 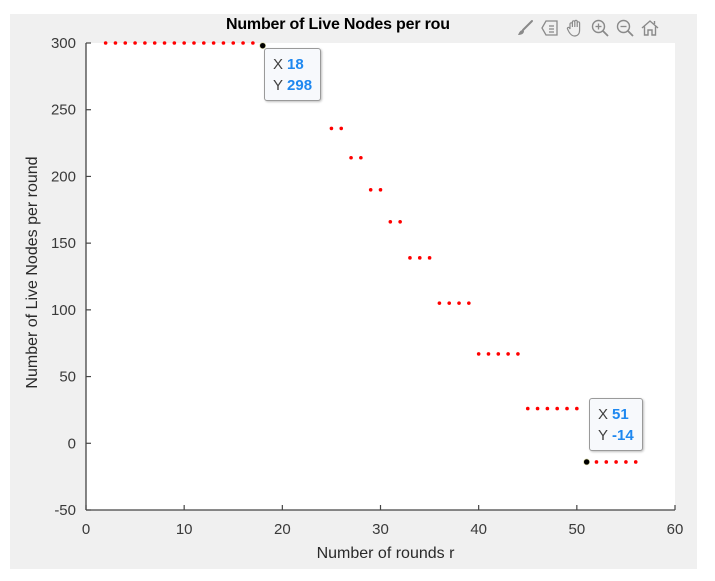 I want to click on axes-toolbar, so click(x=587, y=28).